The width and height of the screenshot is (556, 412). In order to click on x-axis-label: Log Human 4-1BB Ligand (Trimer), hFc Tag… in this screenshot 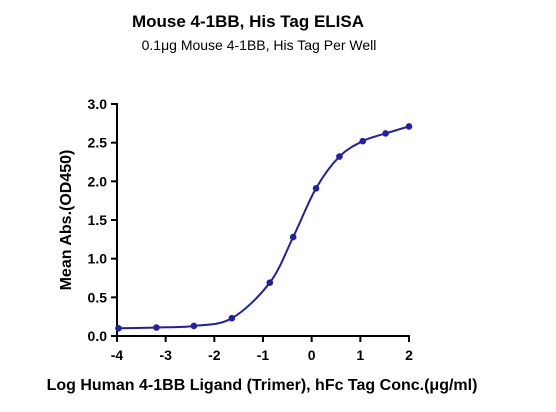, I will do `click(262, 385)`.